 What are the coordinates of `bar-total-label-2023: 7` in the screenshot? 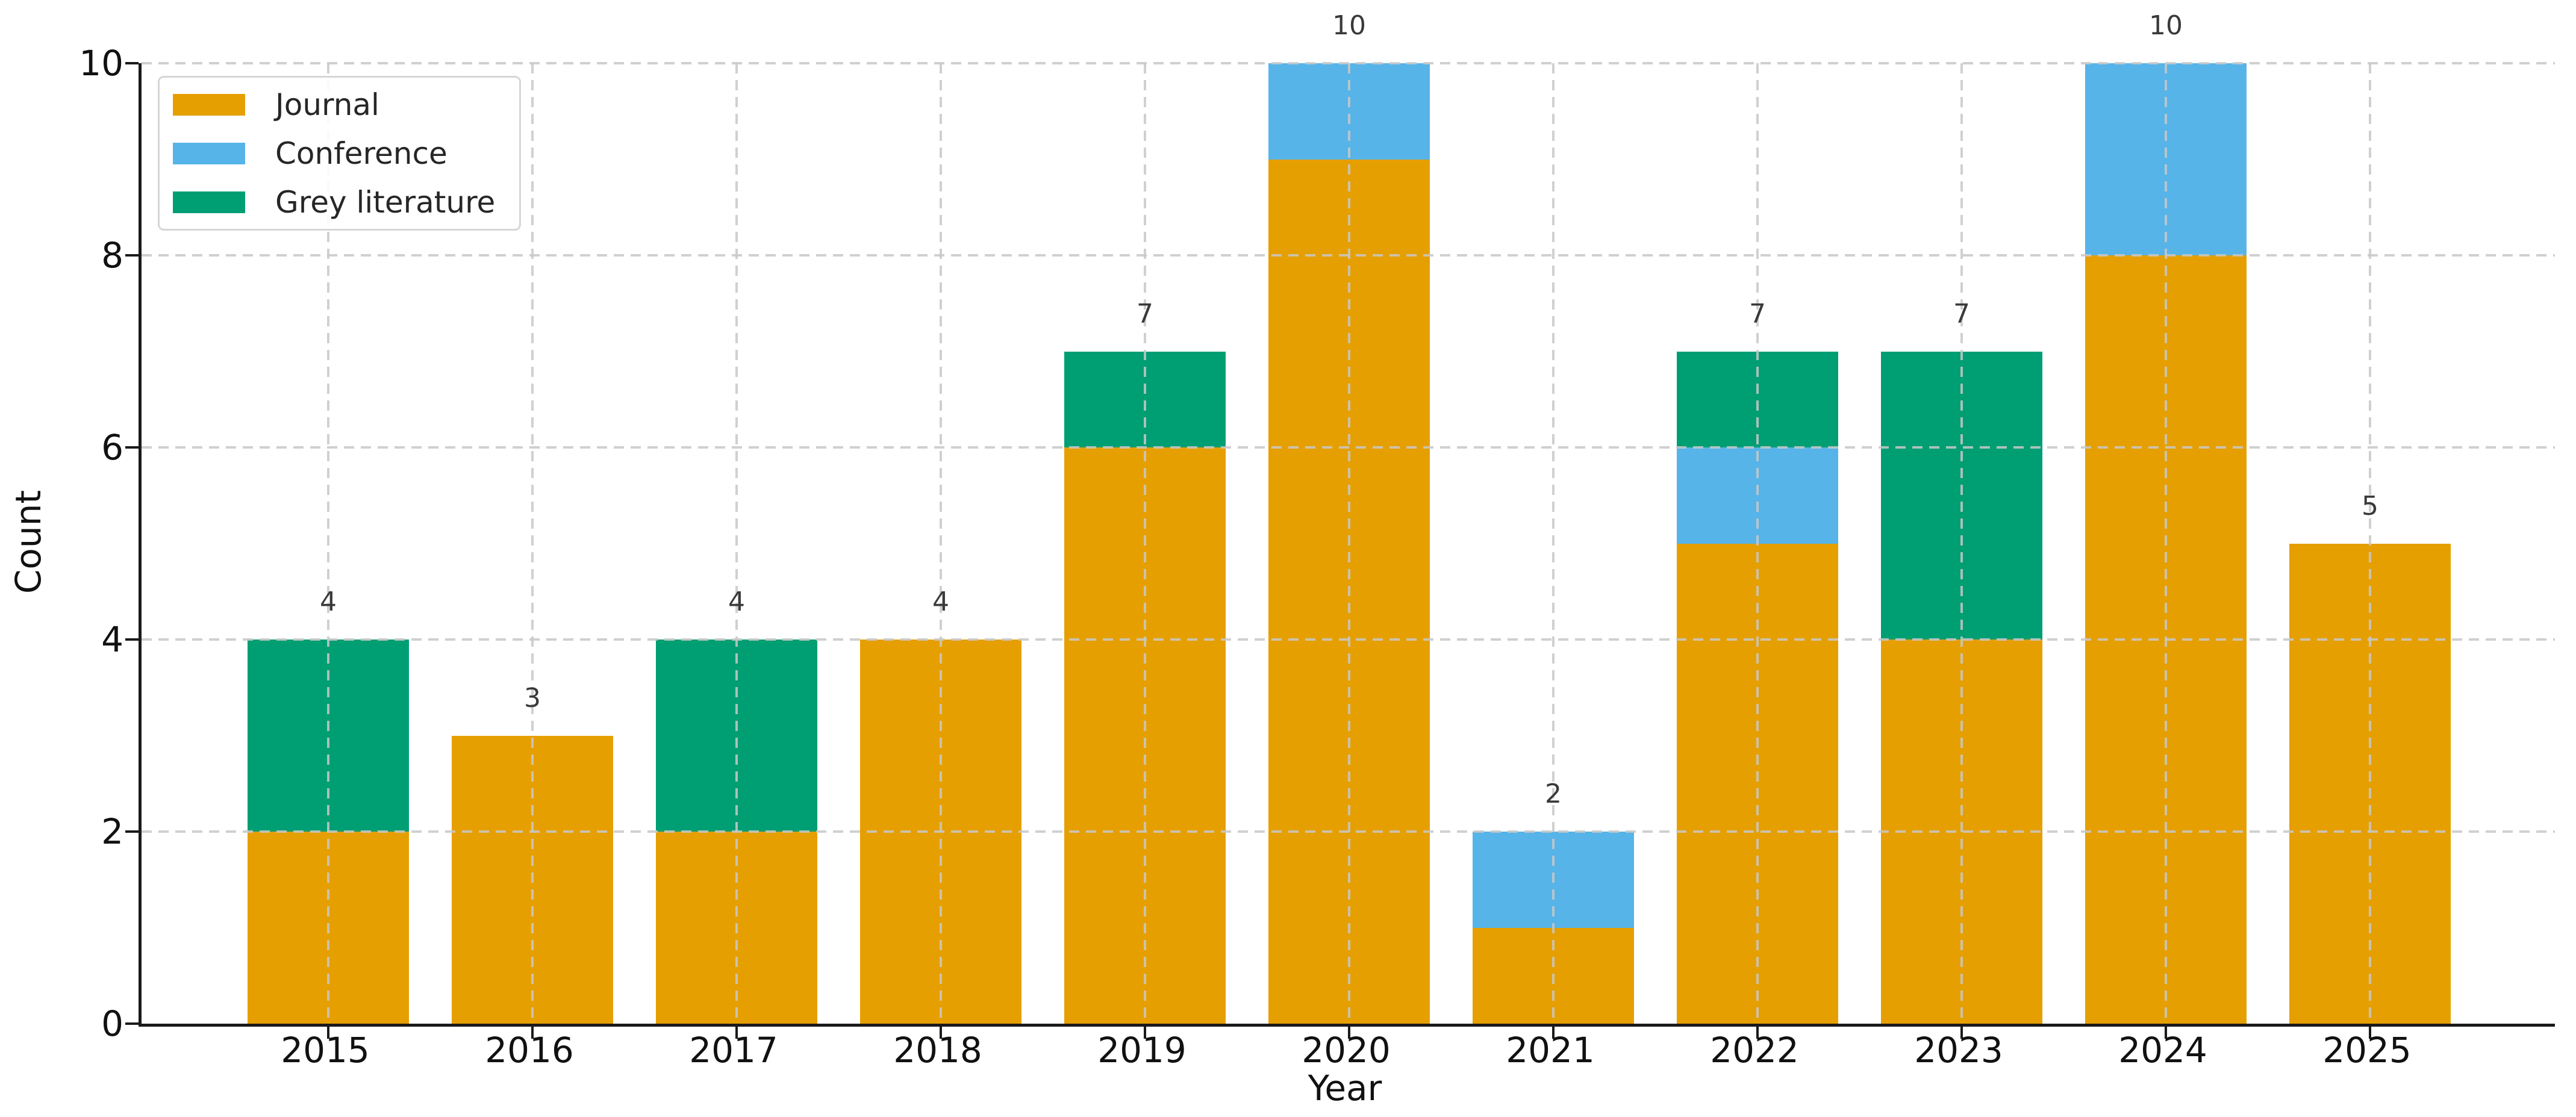 It's located at (1961, 313).